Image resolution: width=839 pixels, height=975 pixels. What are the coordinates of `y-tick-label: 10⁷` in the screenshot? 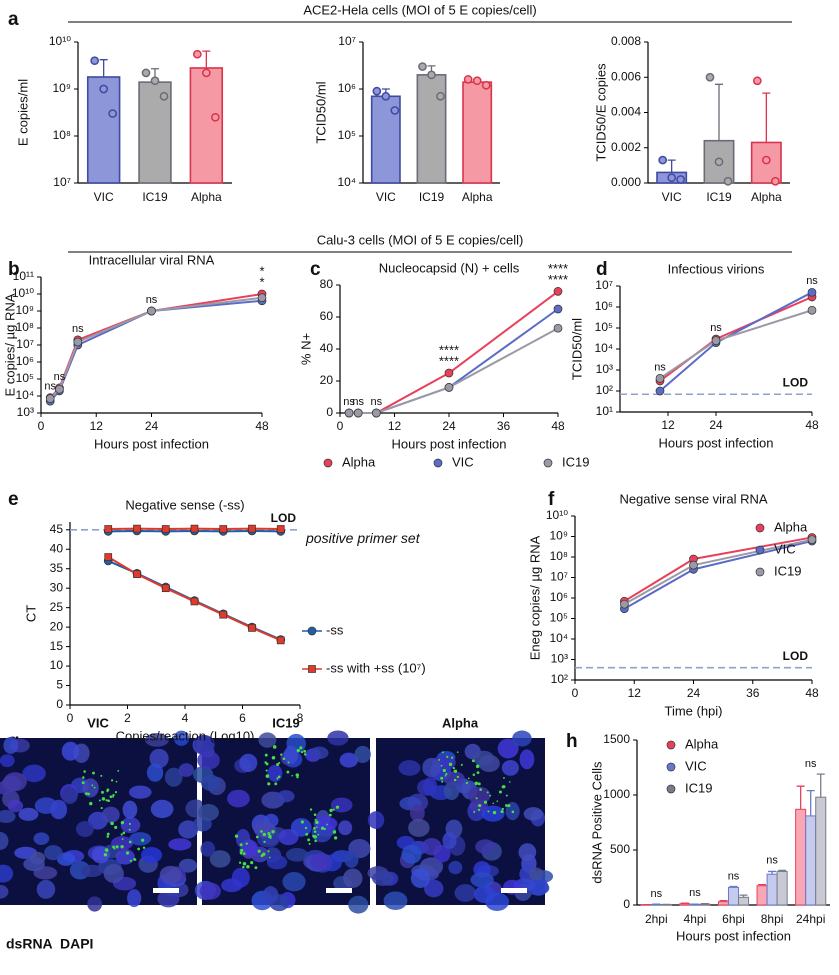 It's located at (559, 577).